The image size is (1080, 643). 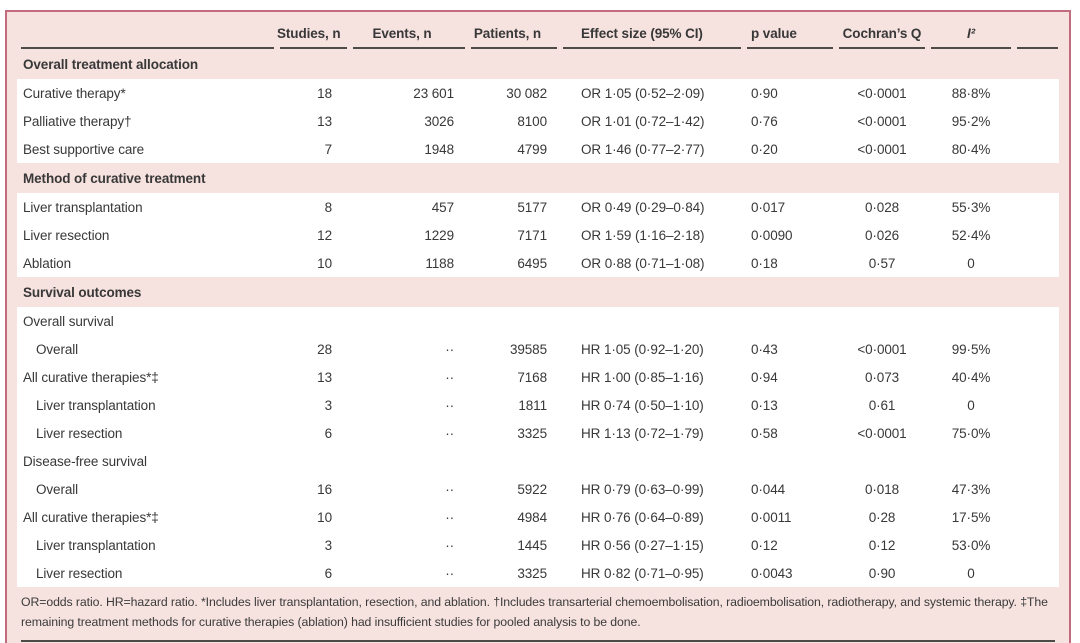 I want to click on effect-size-cell: HR 0·74 (0·50–1·10), so click(x=642, y=405).